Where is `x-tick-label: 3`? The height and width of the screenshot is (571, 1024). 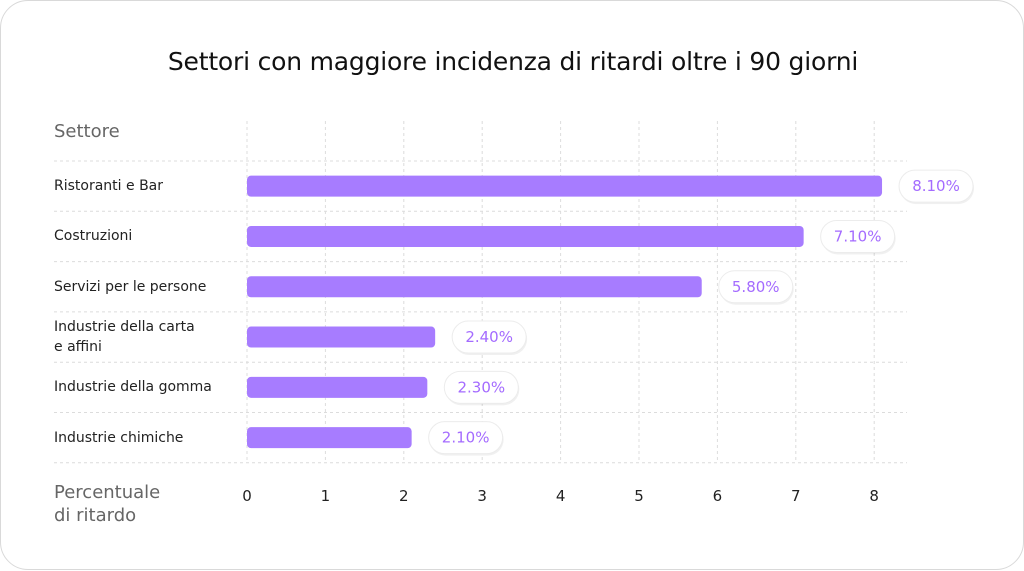 x-tick-label: 3 is located at coordinates (482, 496).